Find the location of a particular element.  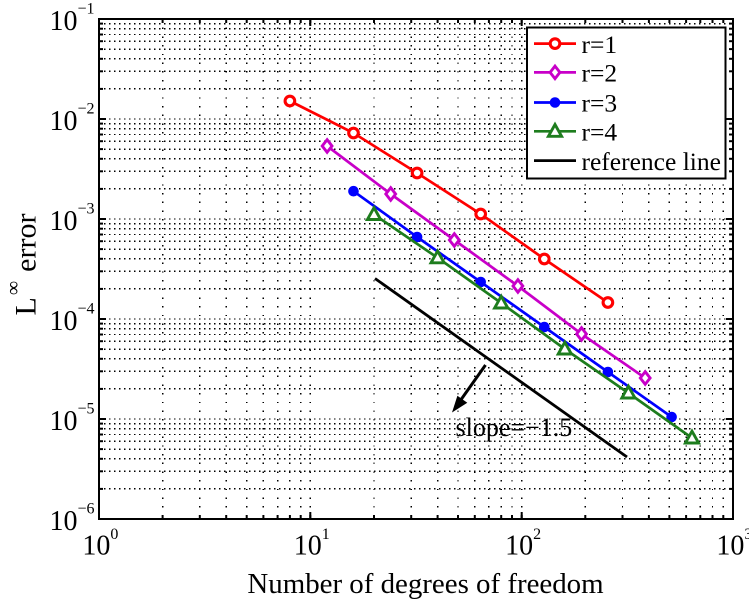

svg-text: 10⁻⁵ is located at coordinates (71, 419).